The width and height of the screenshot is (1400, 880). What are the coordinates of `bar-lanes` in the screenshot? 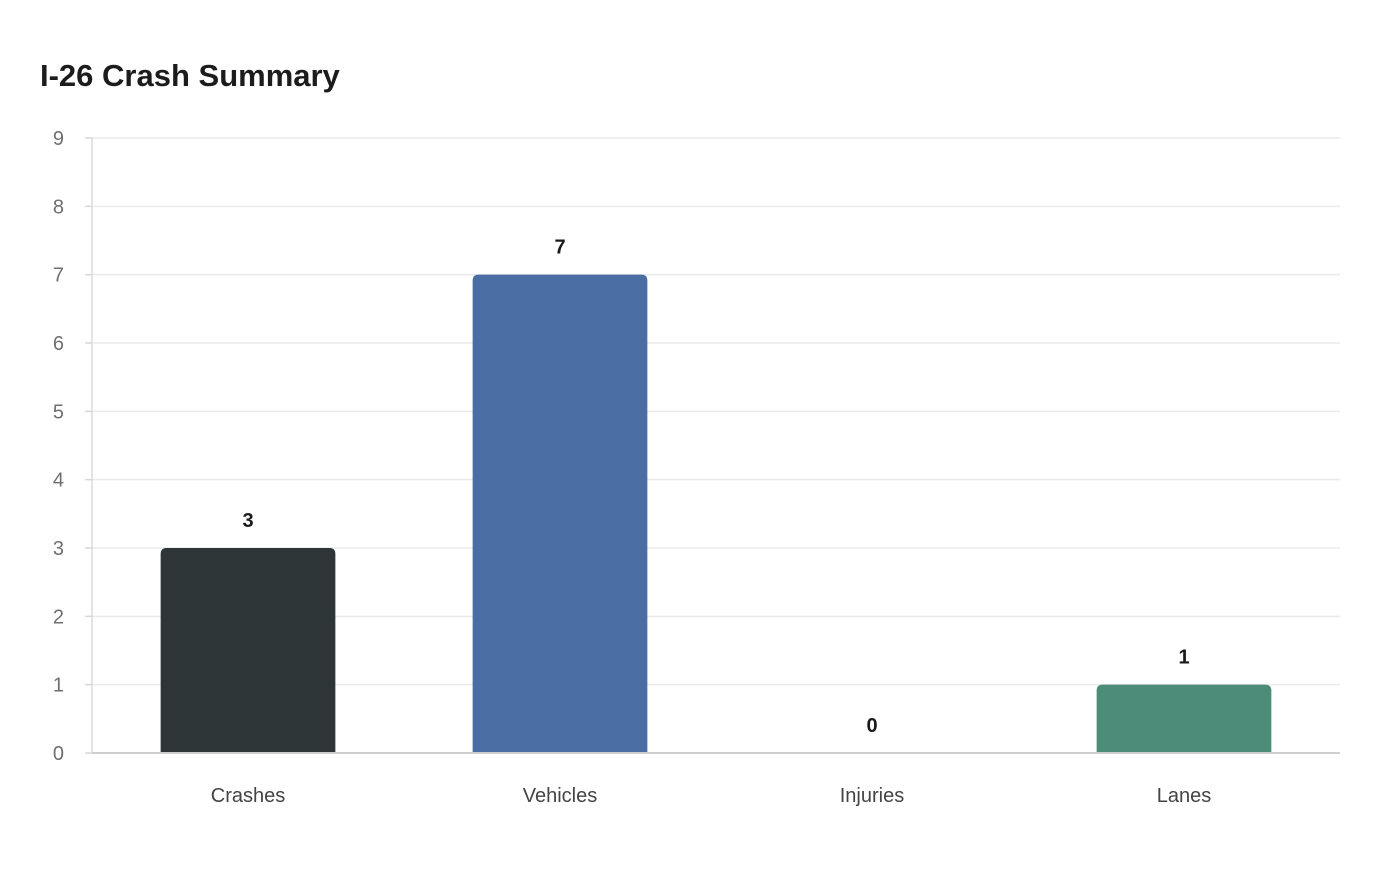 It's located at (1184, 718).